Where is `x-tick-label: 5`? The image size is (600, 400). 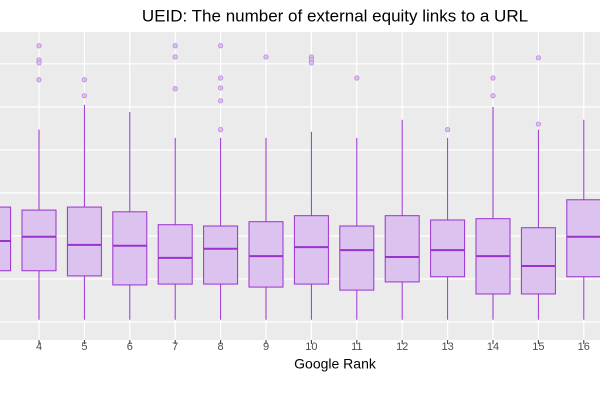 x-tick-label: 5 is located at coordinates (84, 347).